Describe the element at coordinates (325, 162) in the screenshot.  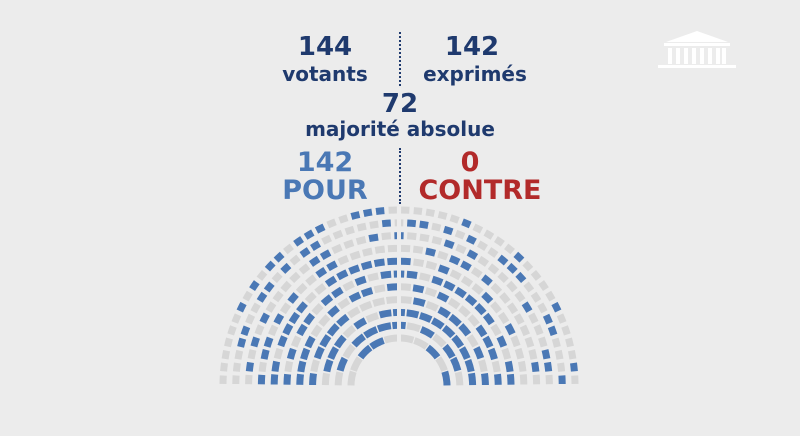
I see `pour-count: 142` at that location.